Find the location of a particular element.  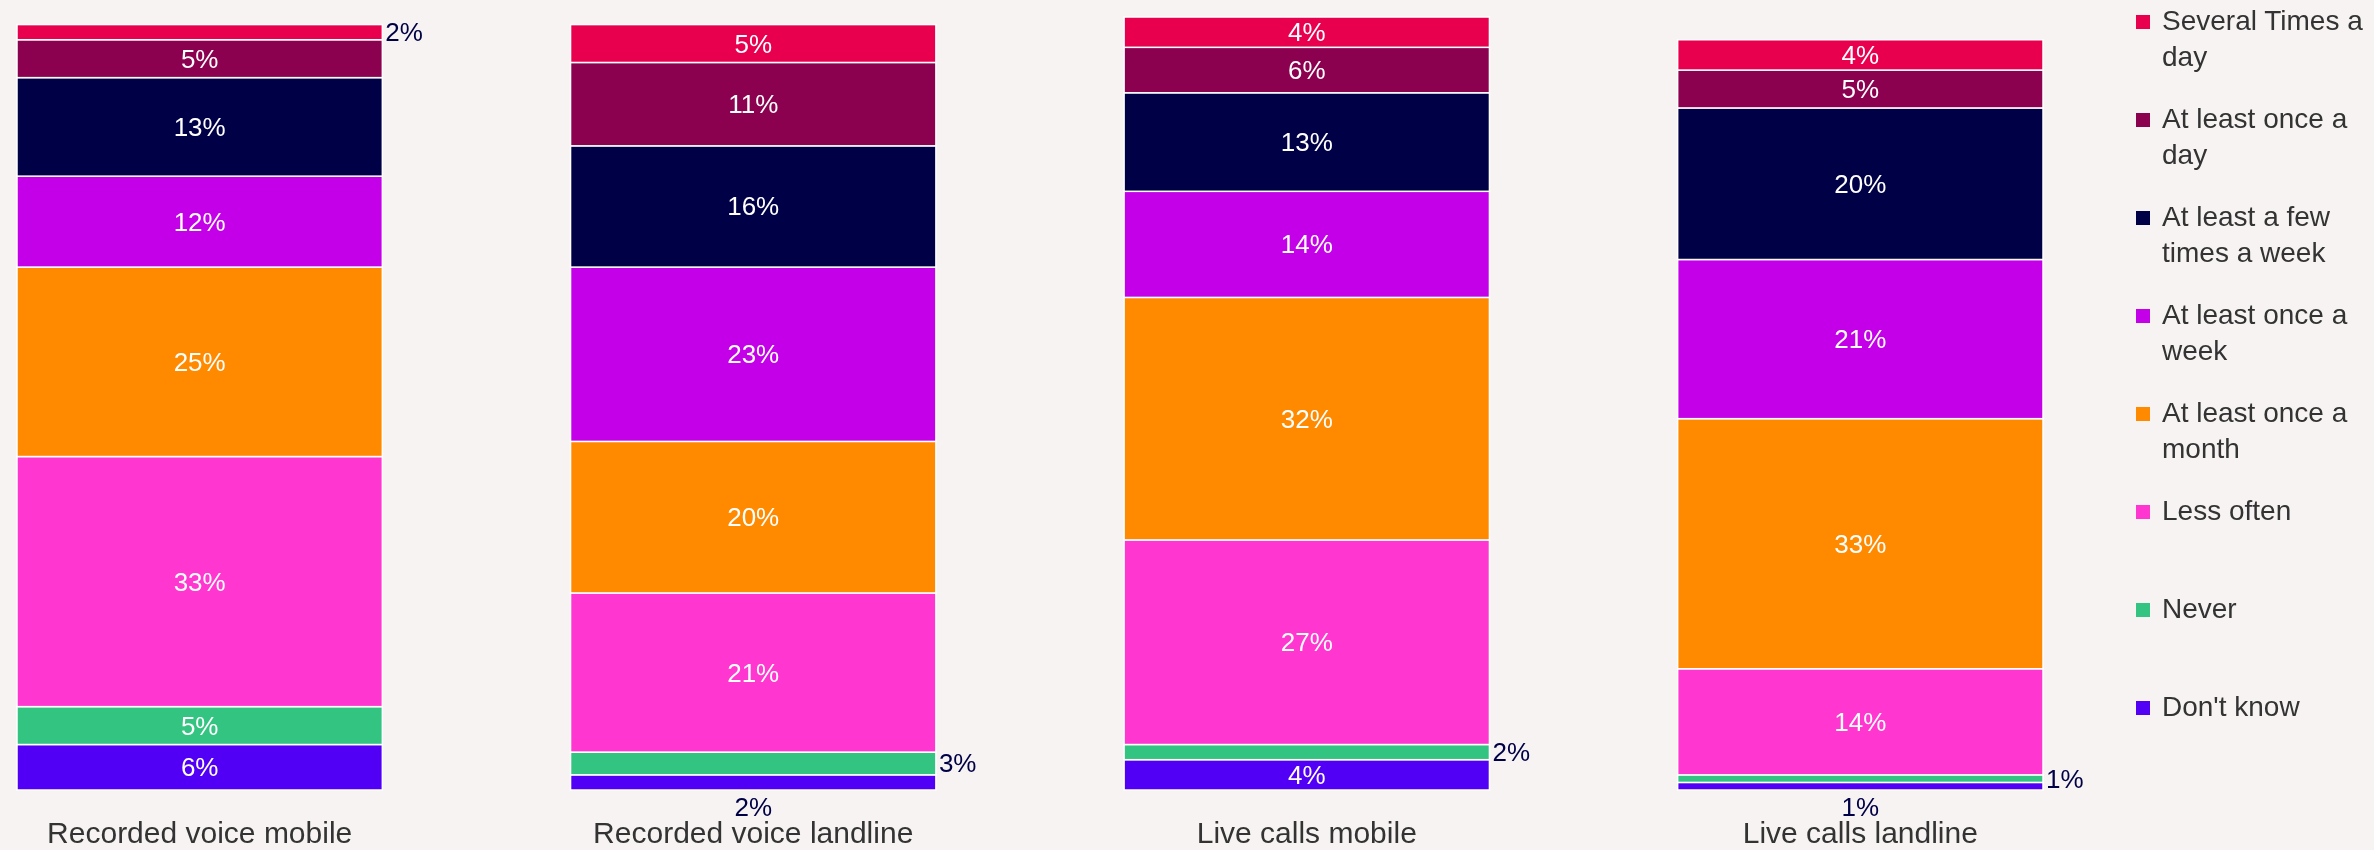

legend-label: Less often is located at coordinates (2227, 510).